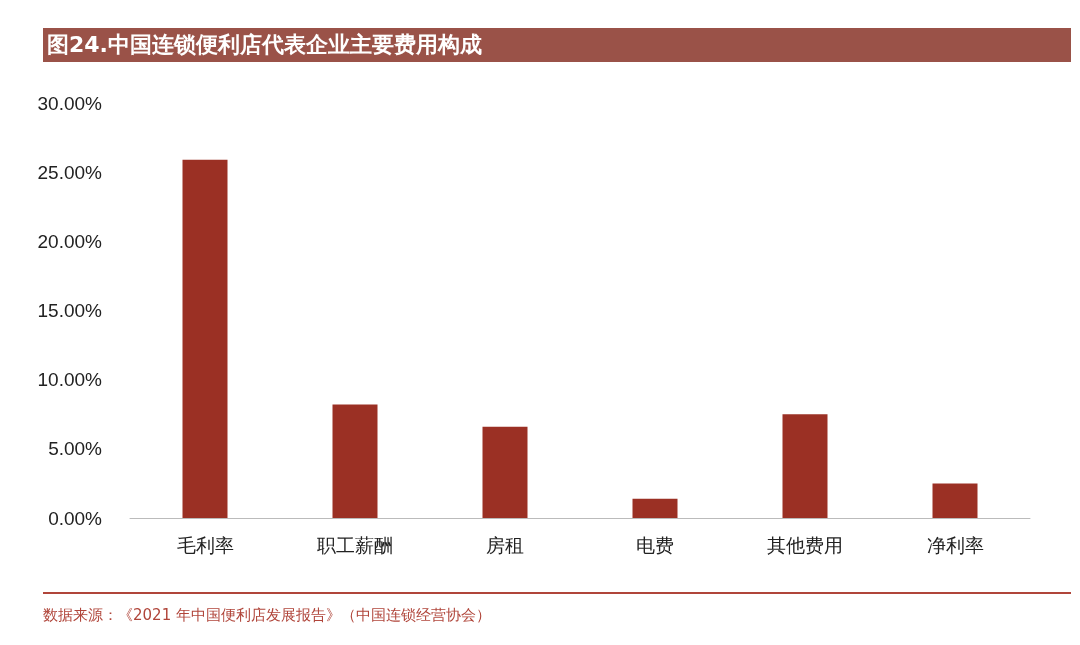 Image resolution: width=1080 pixels, height=645 pixels. Describe the element at coordinates (70, 172) in the screenshot. I see `y-tick-label: 25.00%` at that location.